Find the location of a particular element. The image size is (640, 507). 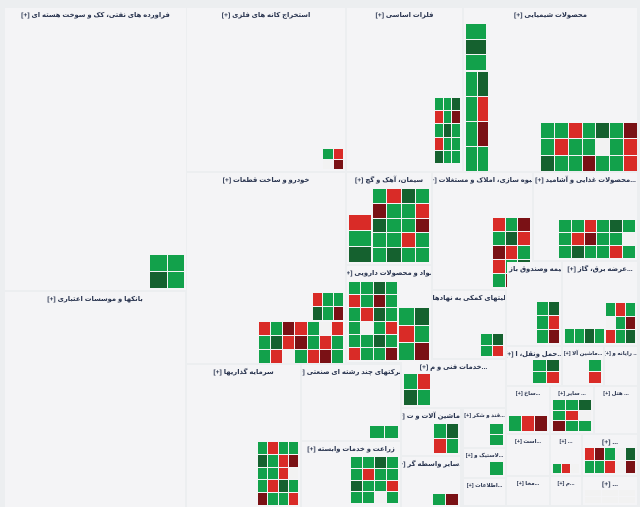

sector-header-services: ...خدمات فنی و م [+] is located at coordinates (453, 367).